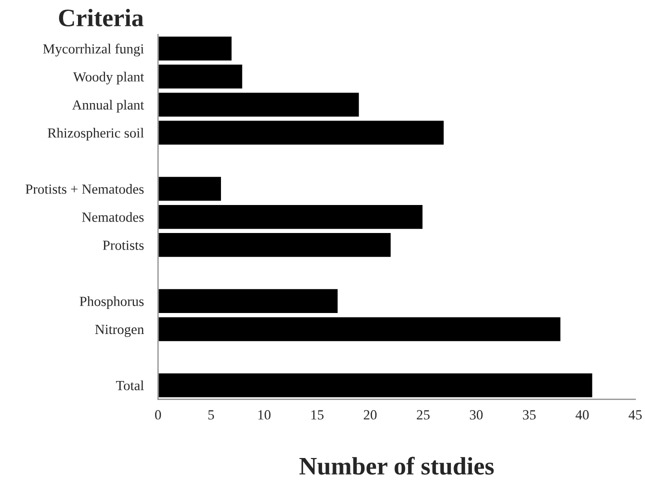 The height and width of the screenshot is (493, 645). What do you see at coordinates (93, 50) in the screenshot?
I see `y-tick-label: Mycorrhizal fungi` at bounding box center [93, 50].